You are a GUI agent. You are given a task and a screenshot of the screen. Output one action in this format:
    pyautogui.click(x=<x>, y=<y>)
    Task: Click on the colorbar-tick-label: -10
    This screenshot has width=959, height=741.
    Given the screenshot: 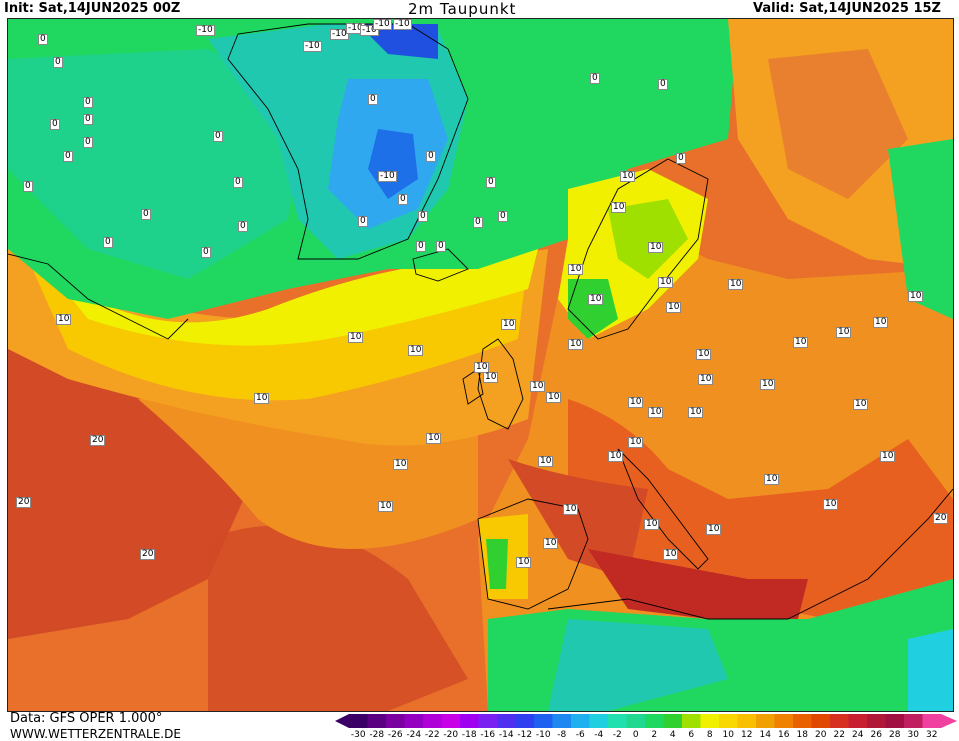 What is the action you would take?
    pyautogui.click(x=543, y=735)
    